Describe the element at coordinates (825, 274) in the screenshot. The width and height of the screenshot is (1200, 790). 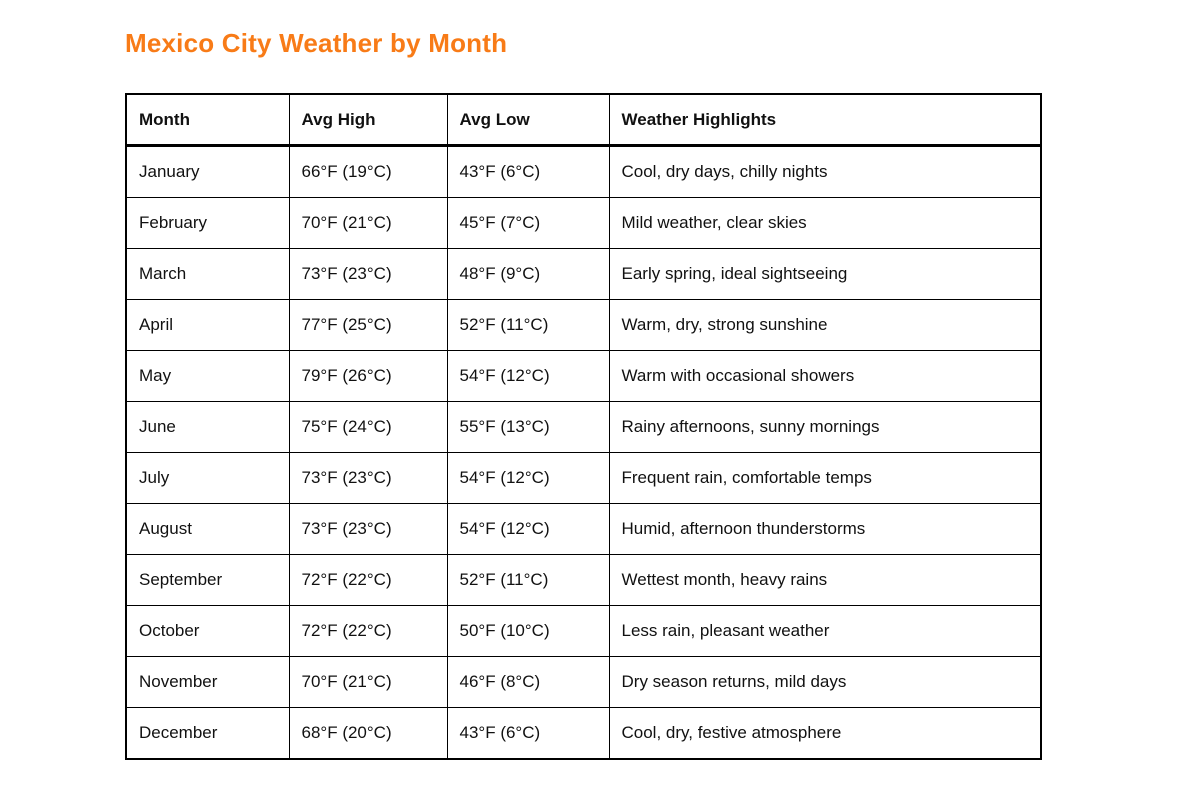
I see `cell-highlights: Early spring, ideal sightseeing` at that location.